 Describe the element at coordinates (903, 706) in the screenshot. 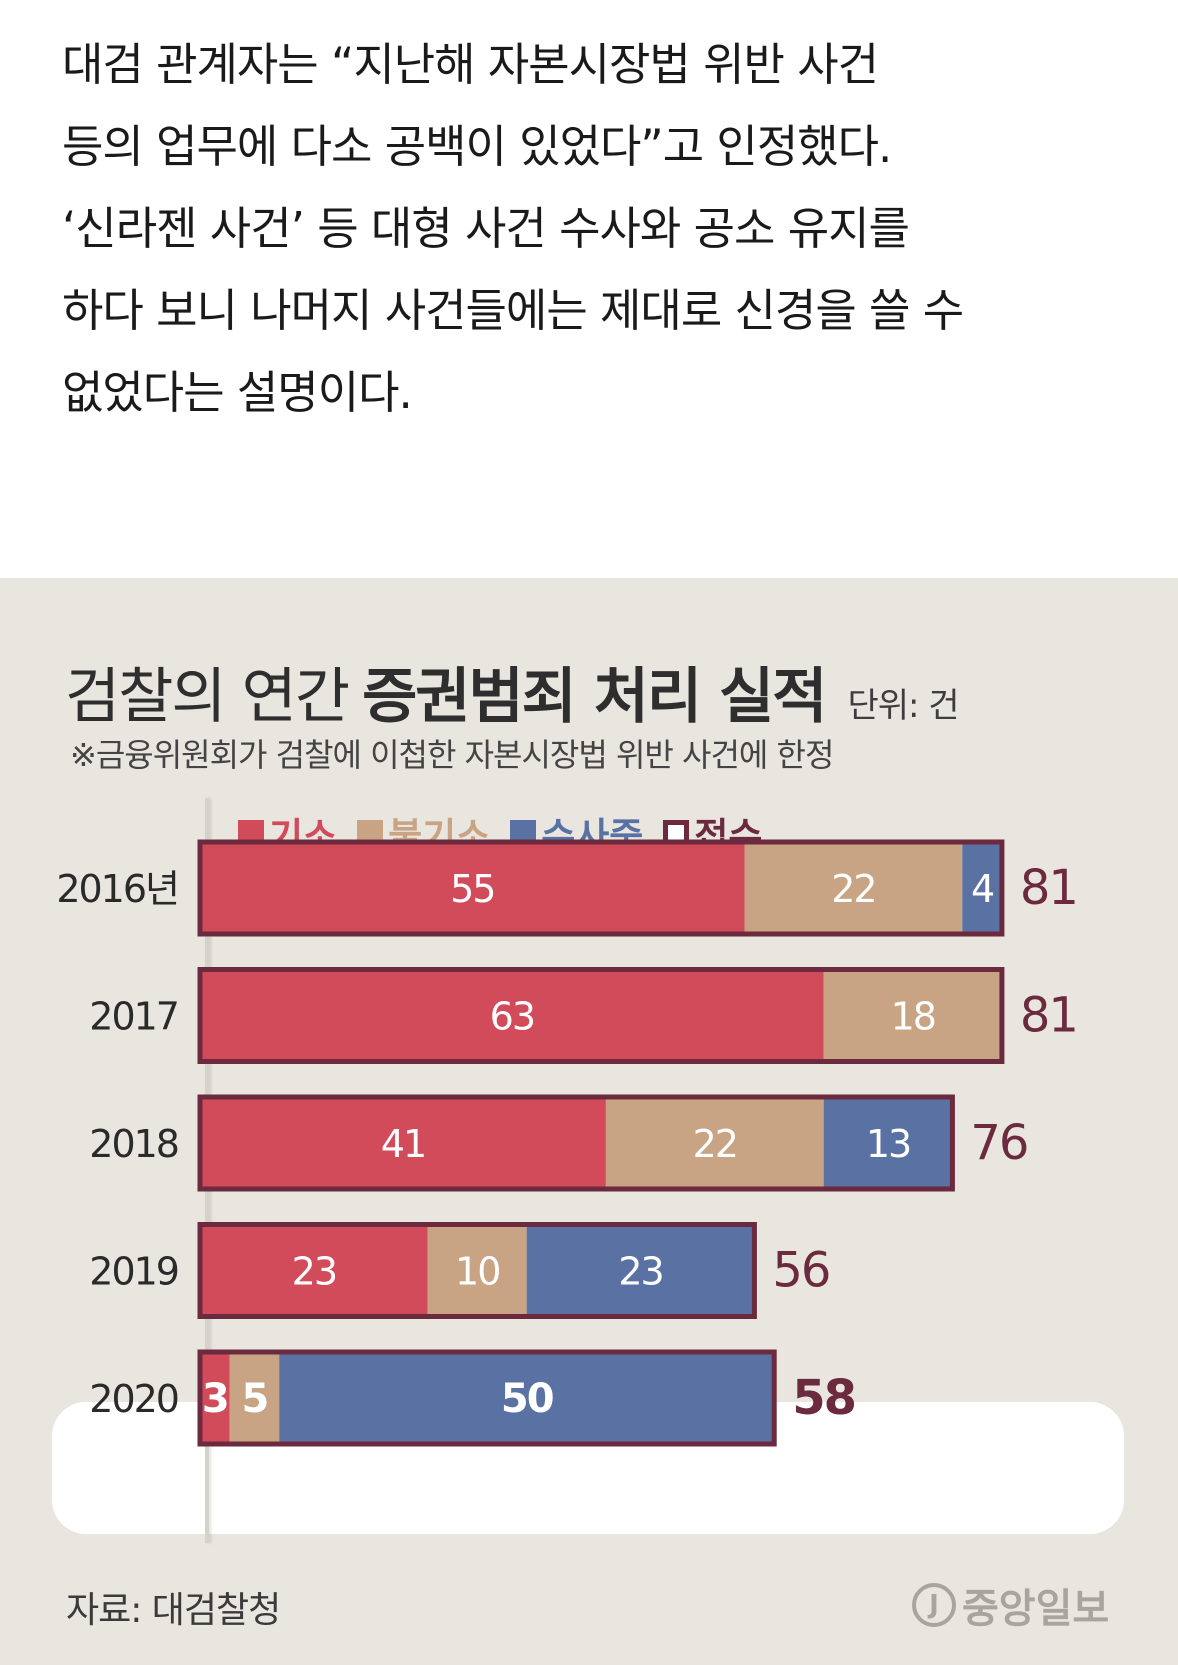

I see `chart-unit: 단위: 건` at that location.